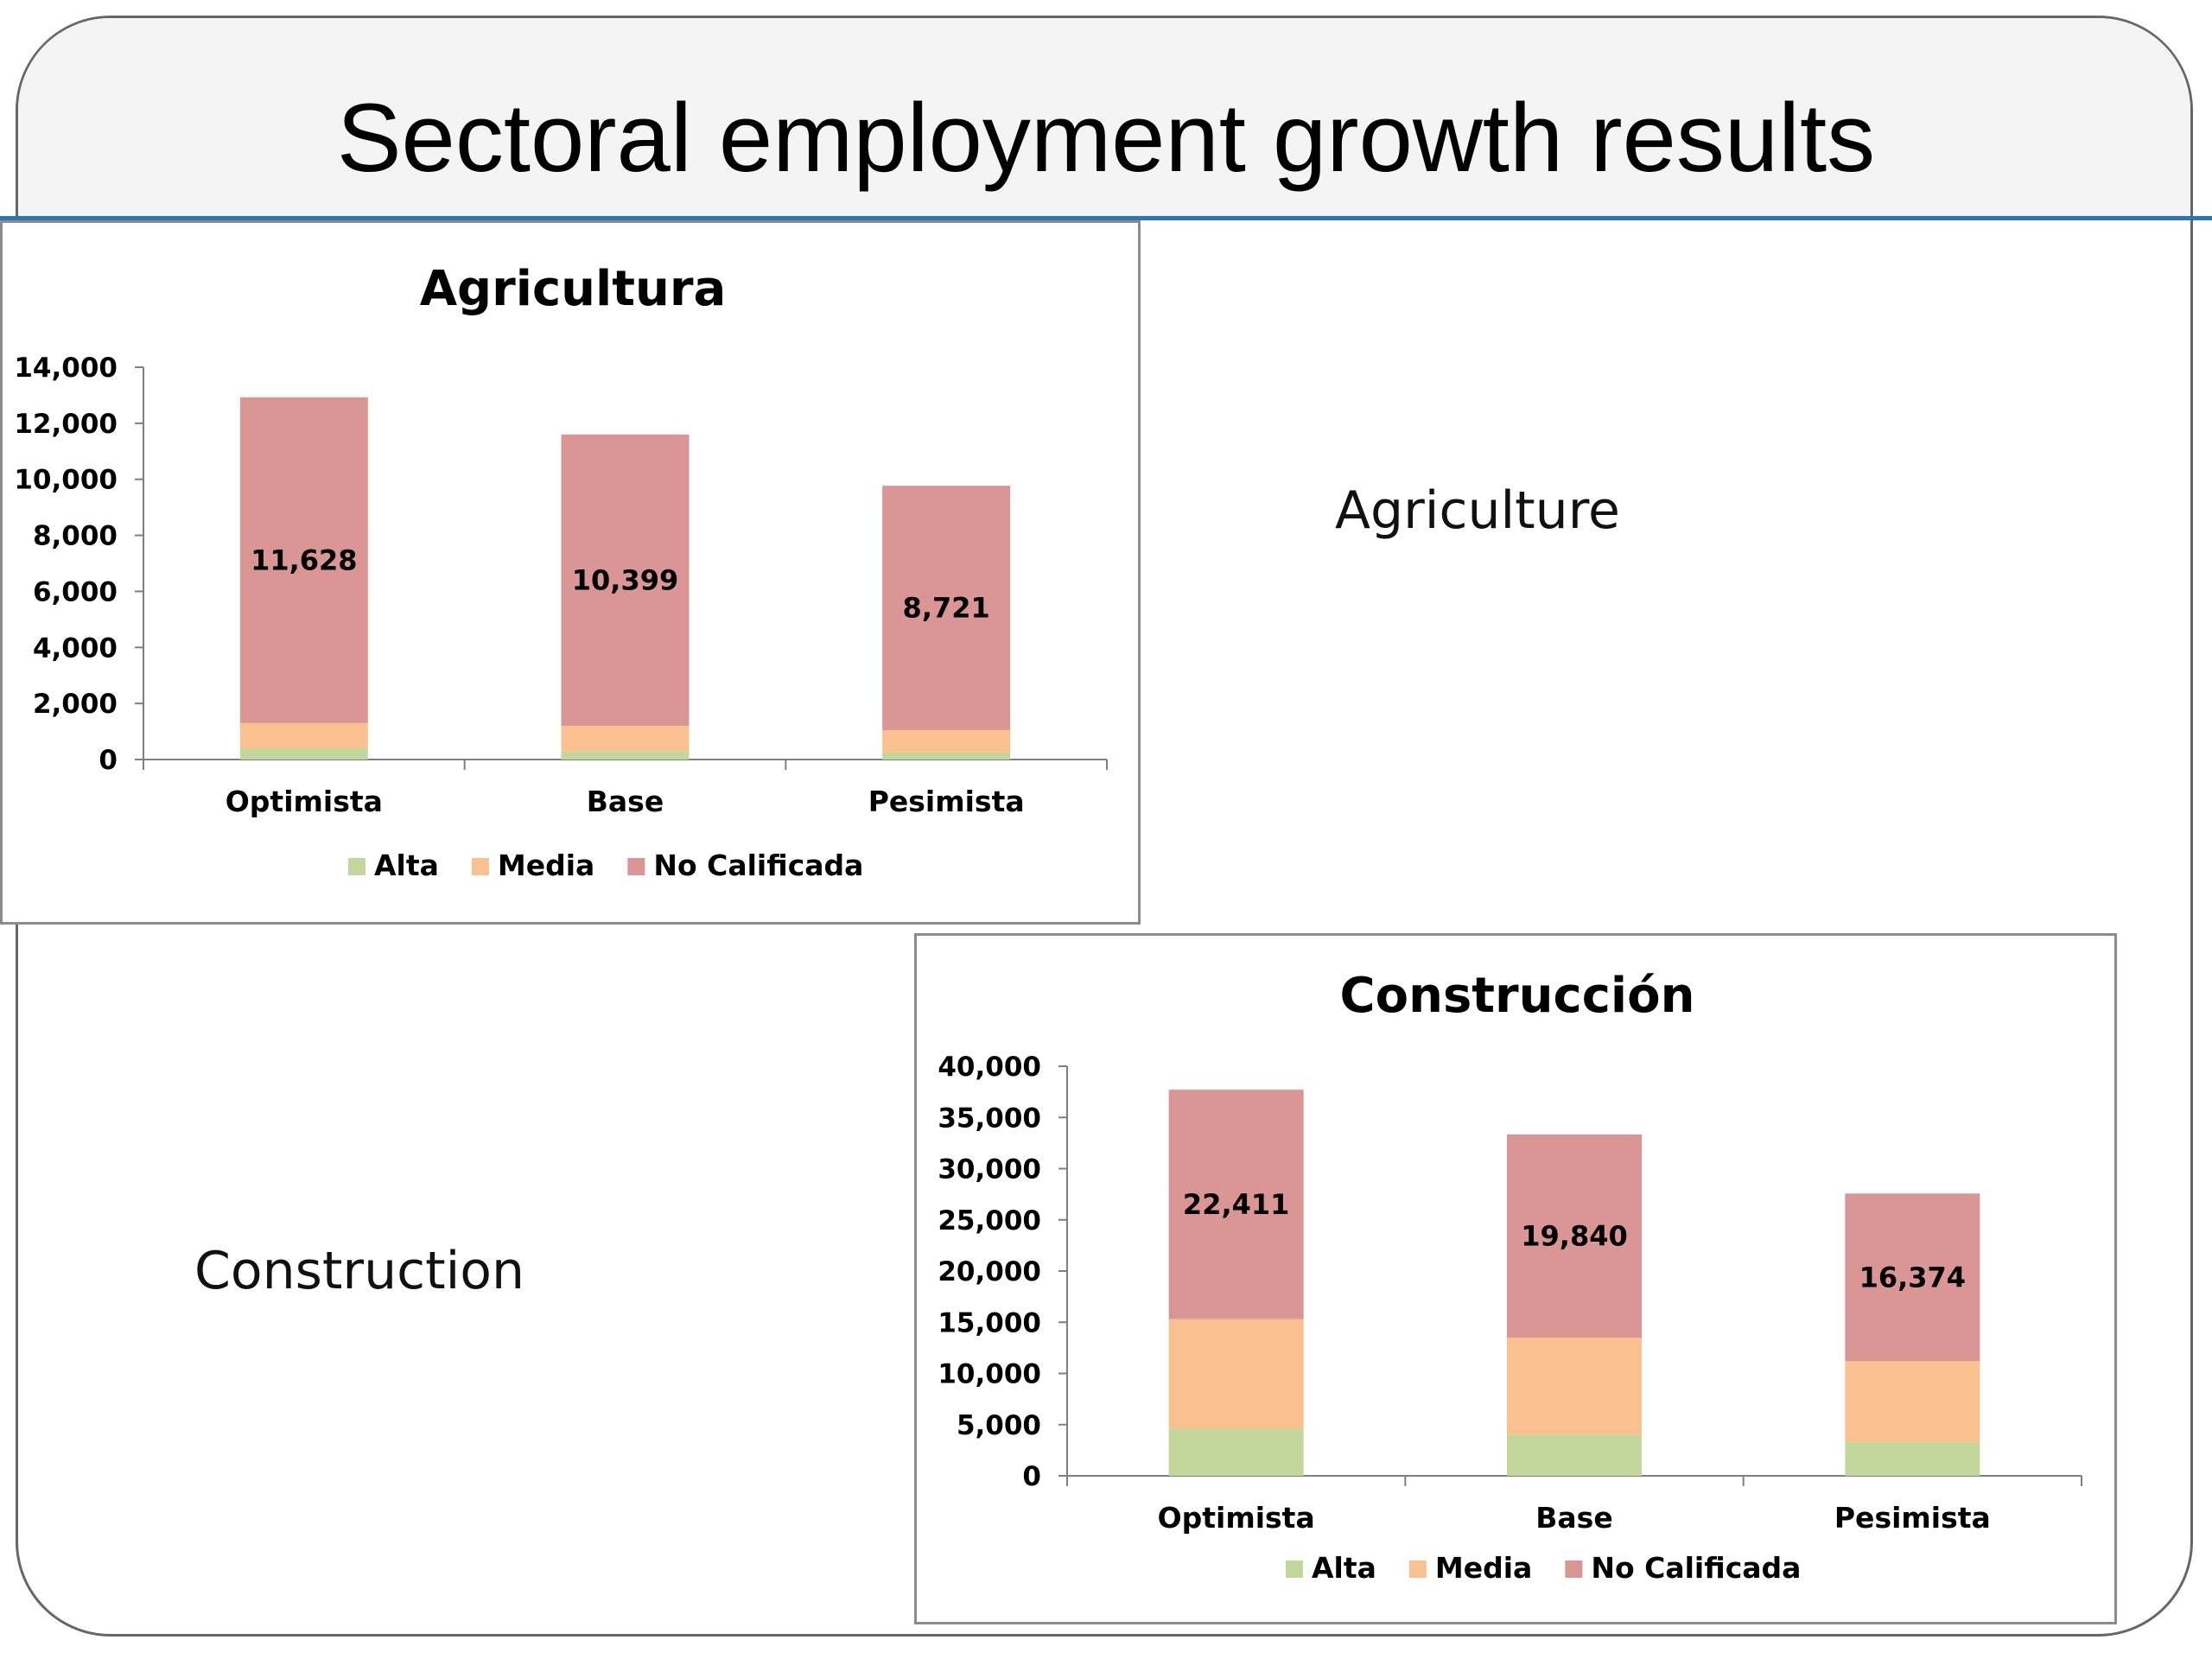 Image resolution: width=2212 pixels, height=1659 pixels. I want to click on title-band, so click(1104, 117).